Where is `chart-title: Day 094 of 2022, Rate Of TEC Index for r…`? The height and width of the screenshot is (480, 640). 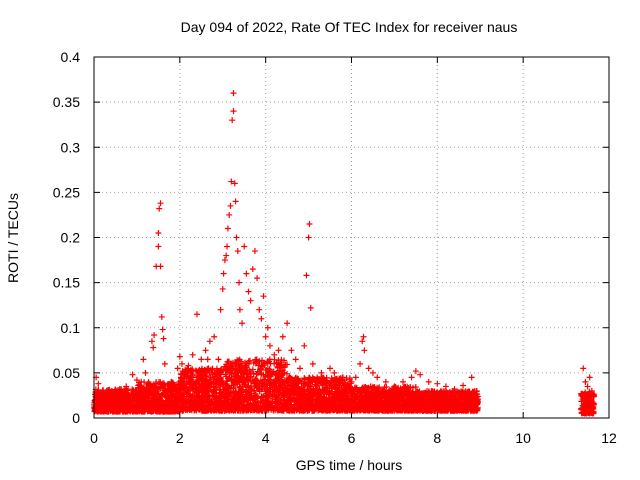
chart-title: Day 094 of 2022, Rate Of TEC Index for r… is located at coordinates (349, 27).